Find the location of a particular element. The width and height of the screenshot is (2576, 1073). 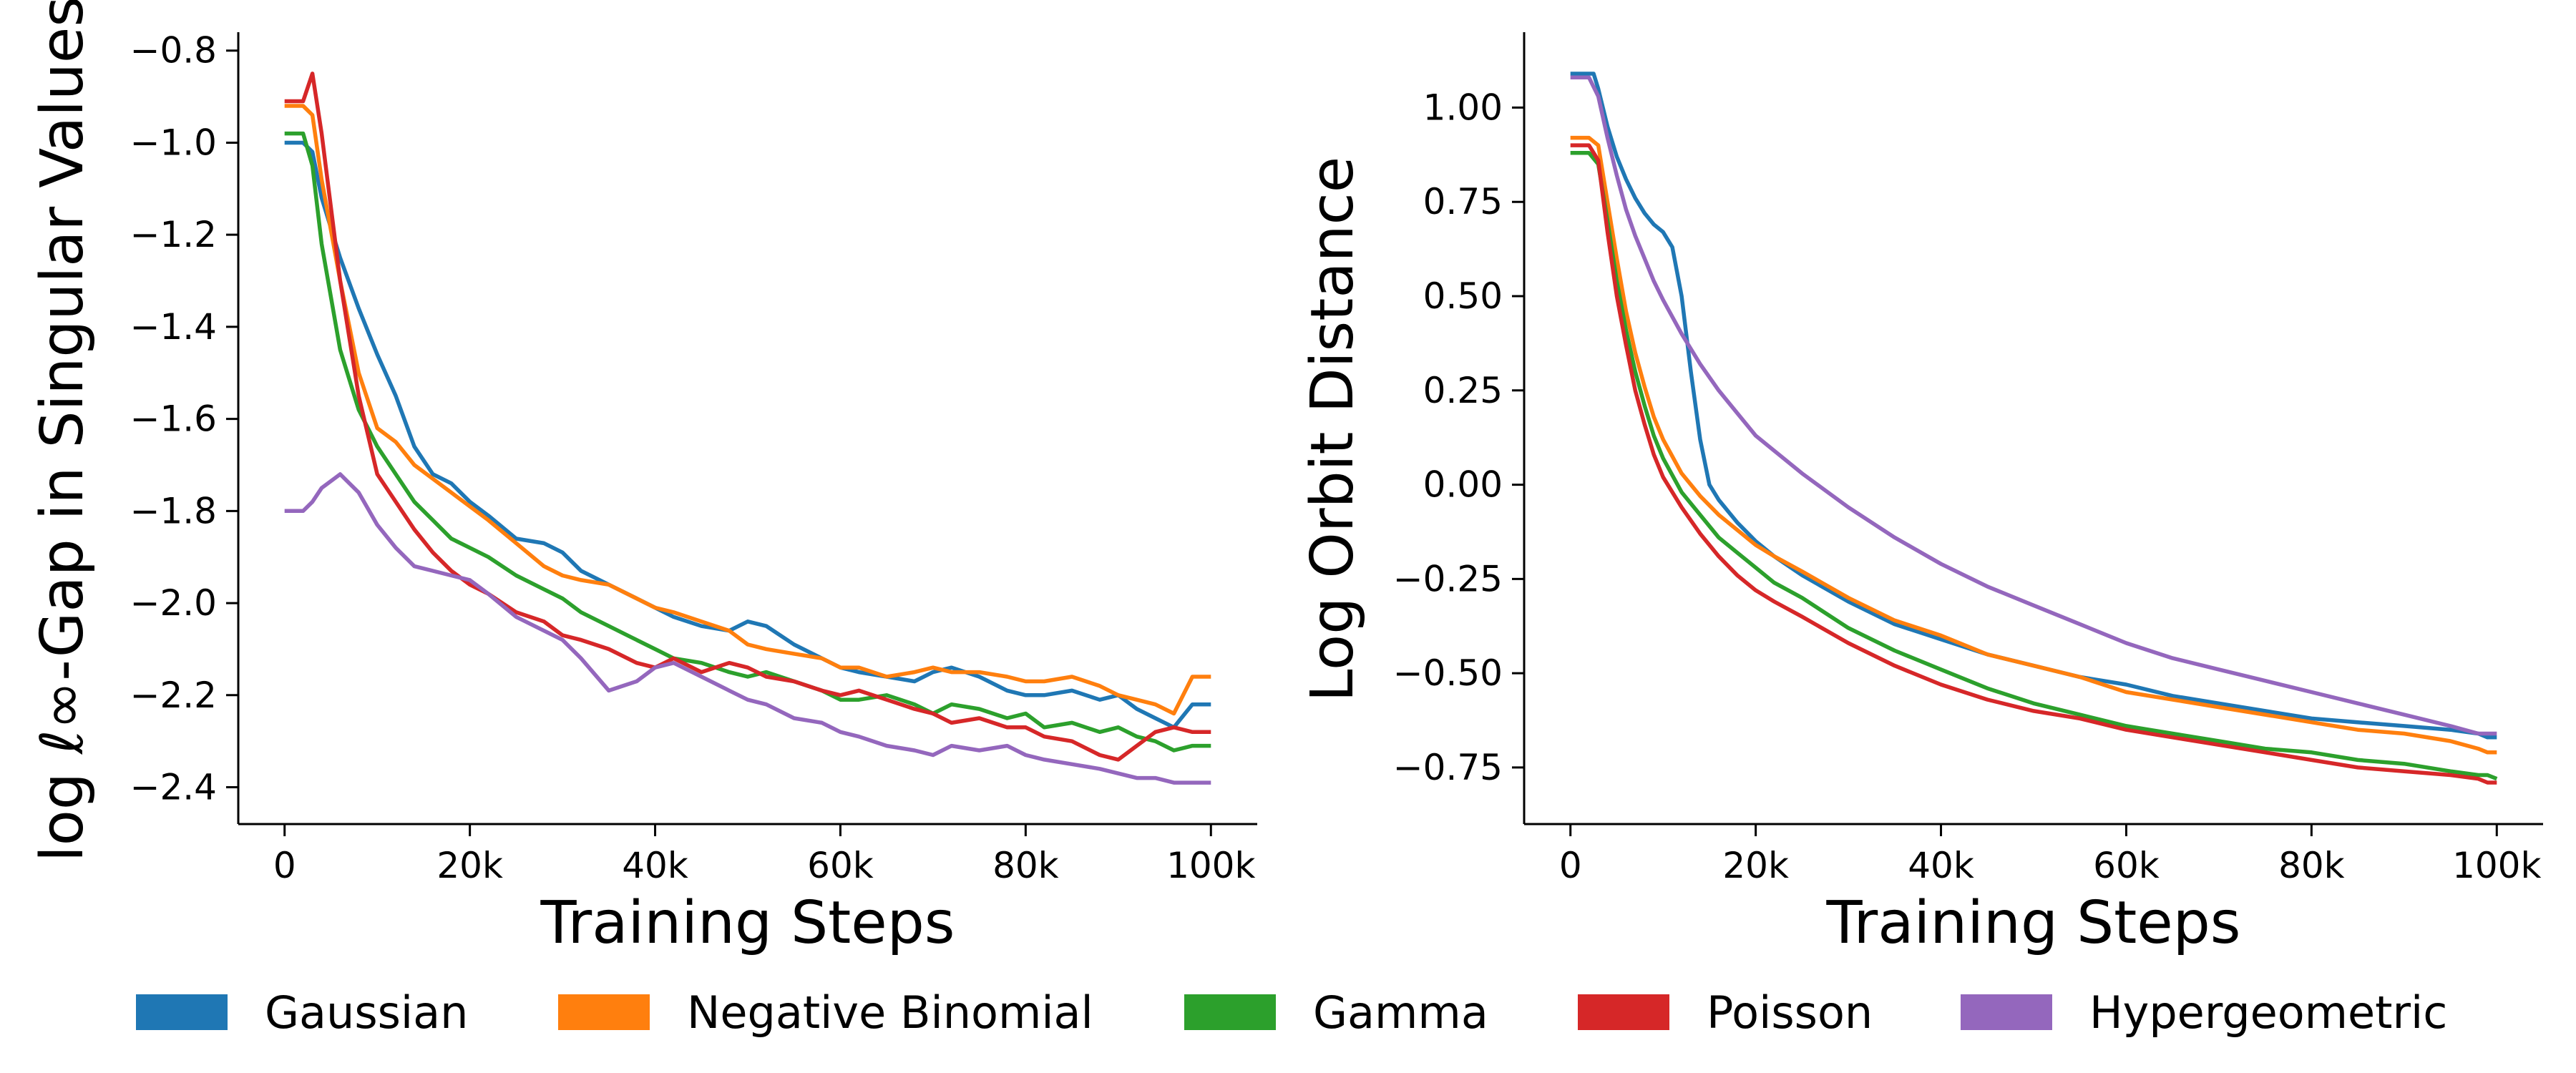

y-tick-label: 1.00 is located at coordinates (1463, 108).